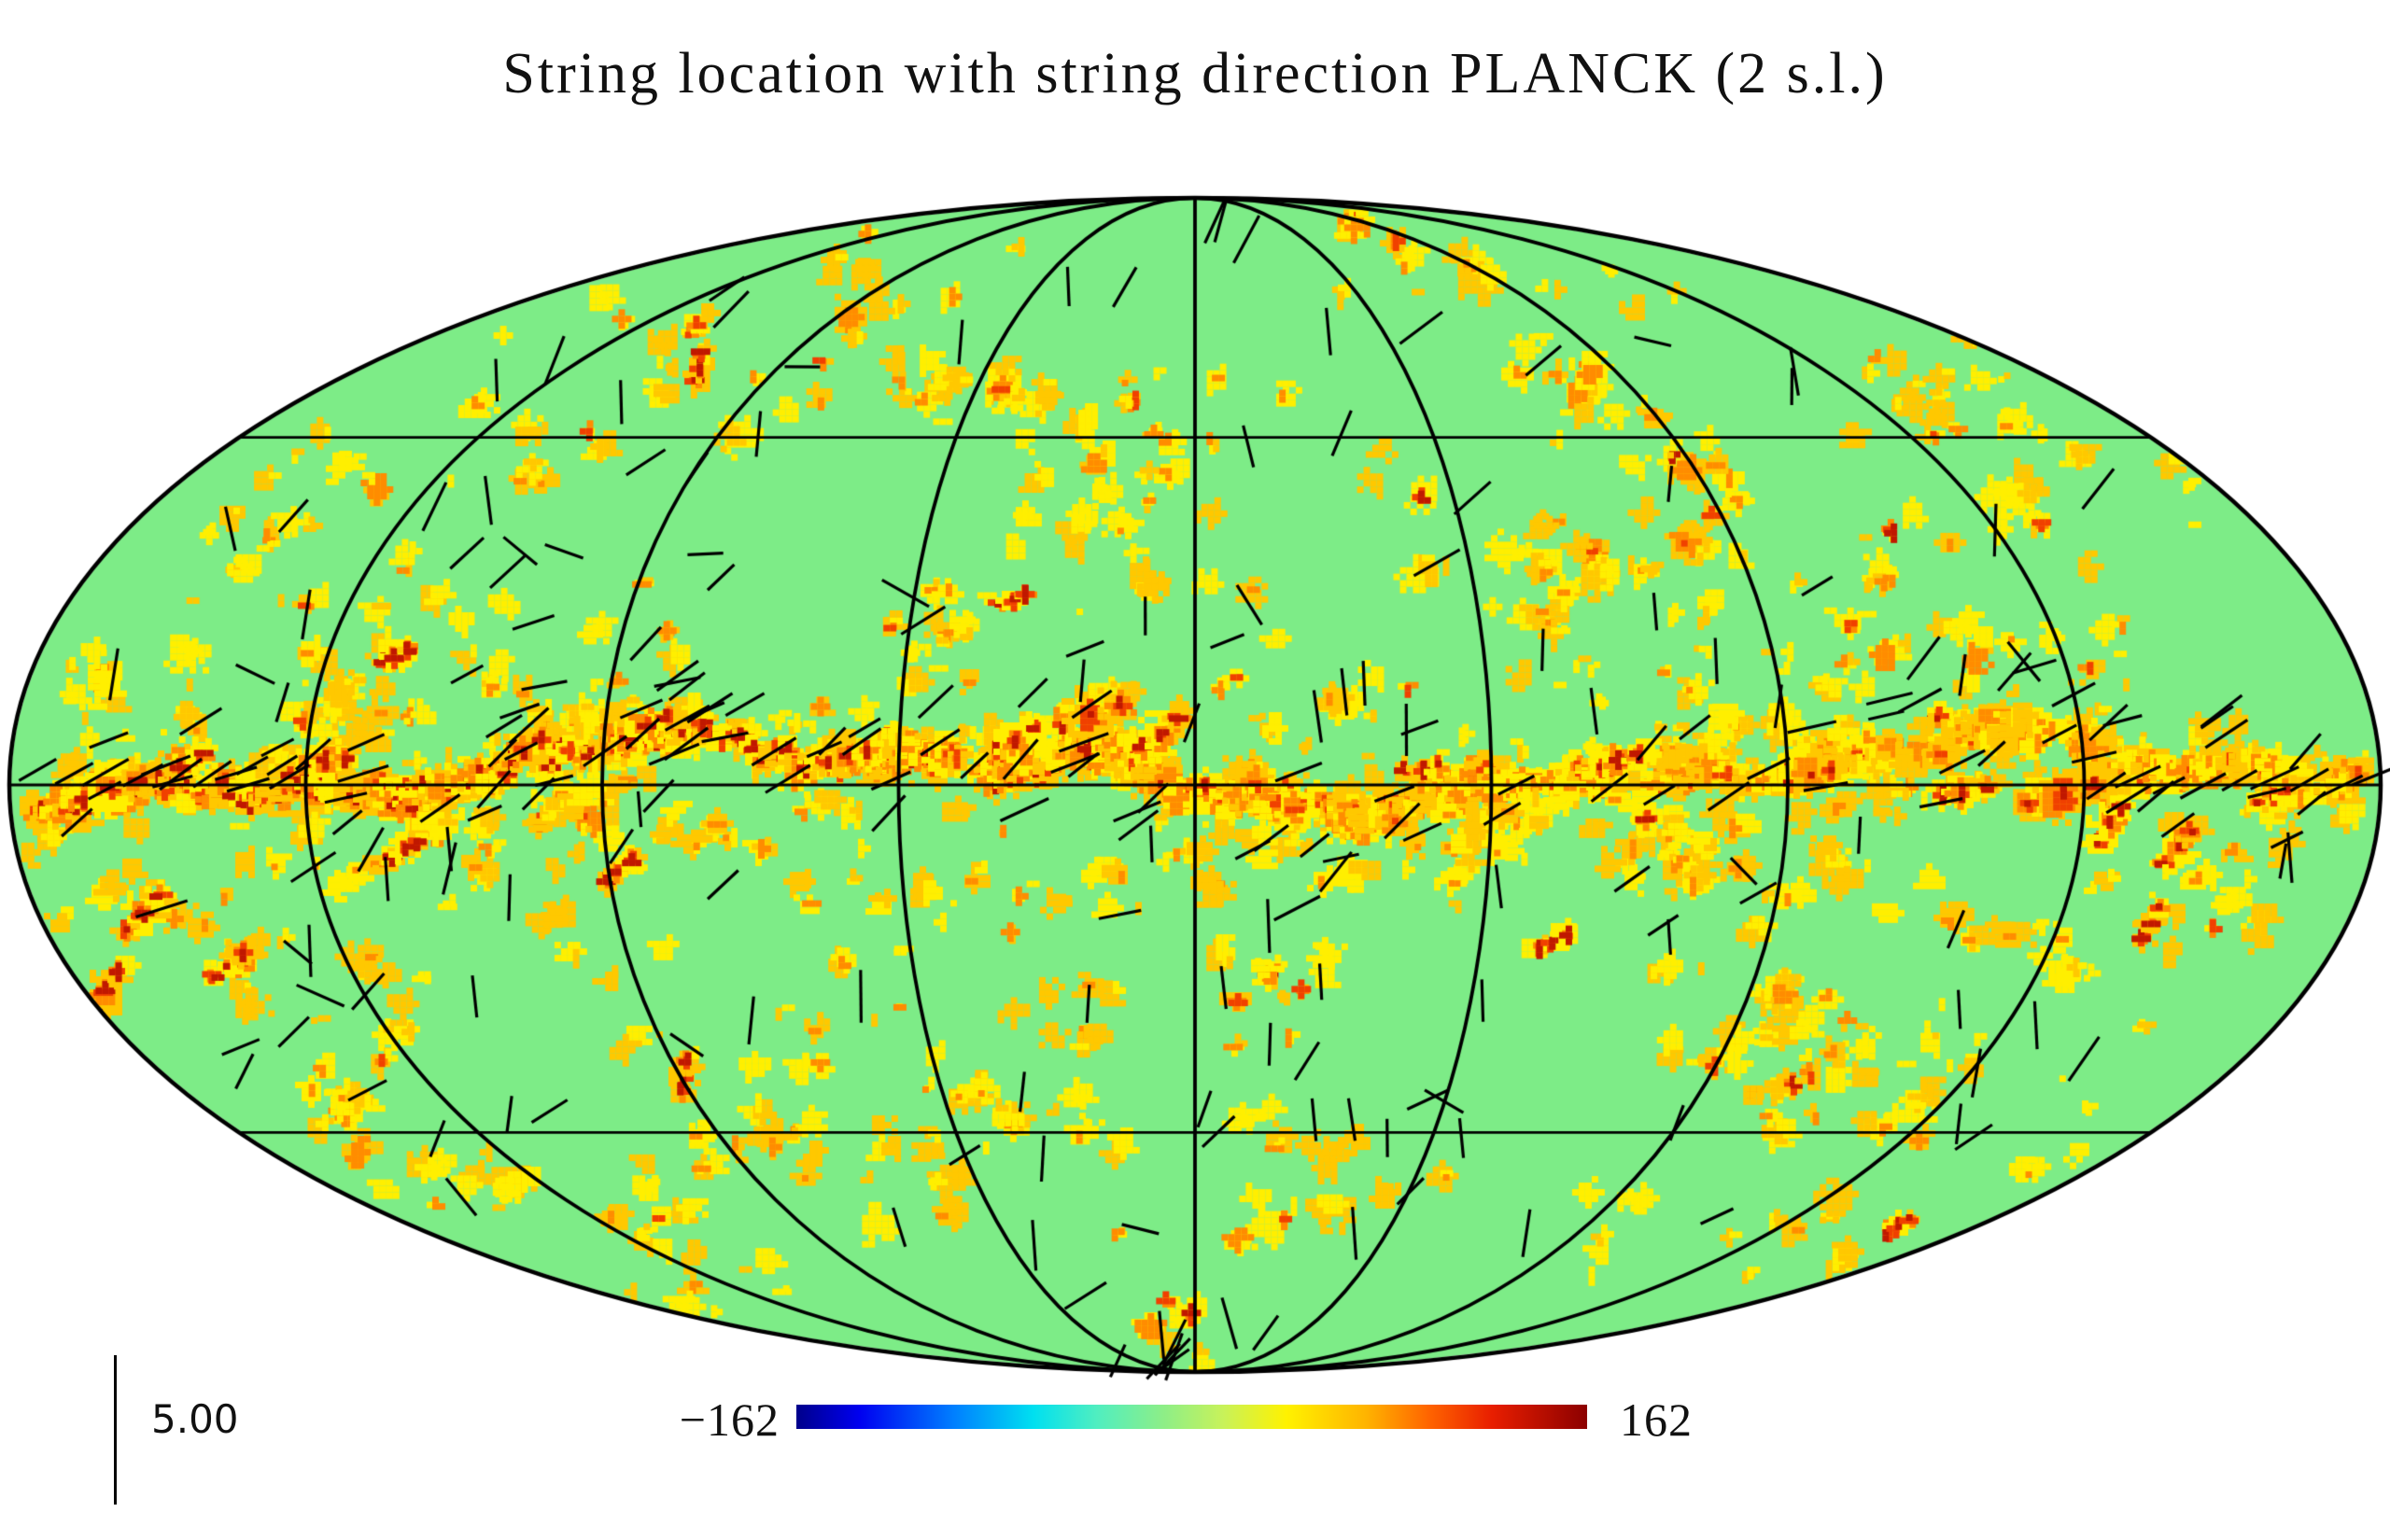  Describe the element at coordinates (1656, 1419) in the screenshot. I see `colorbar-max-label: 162` at that location.